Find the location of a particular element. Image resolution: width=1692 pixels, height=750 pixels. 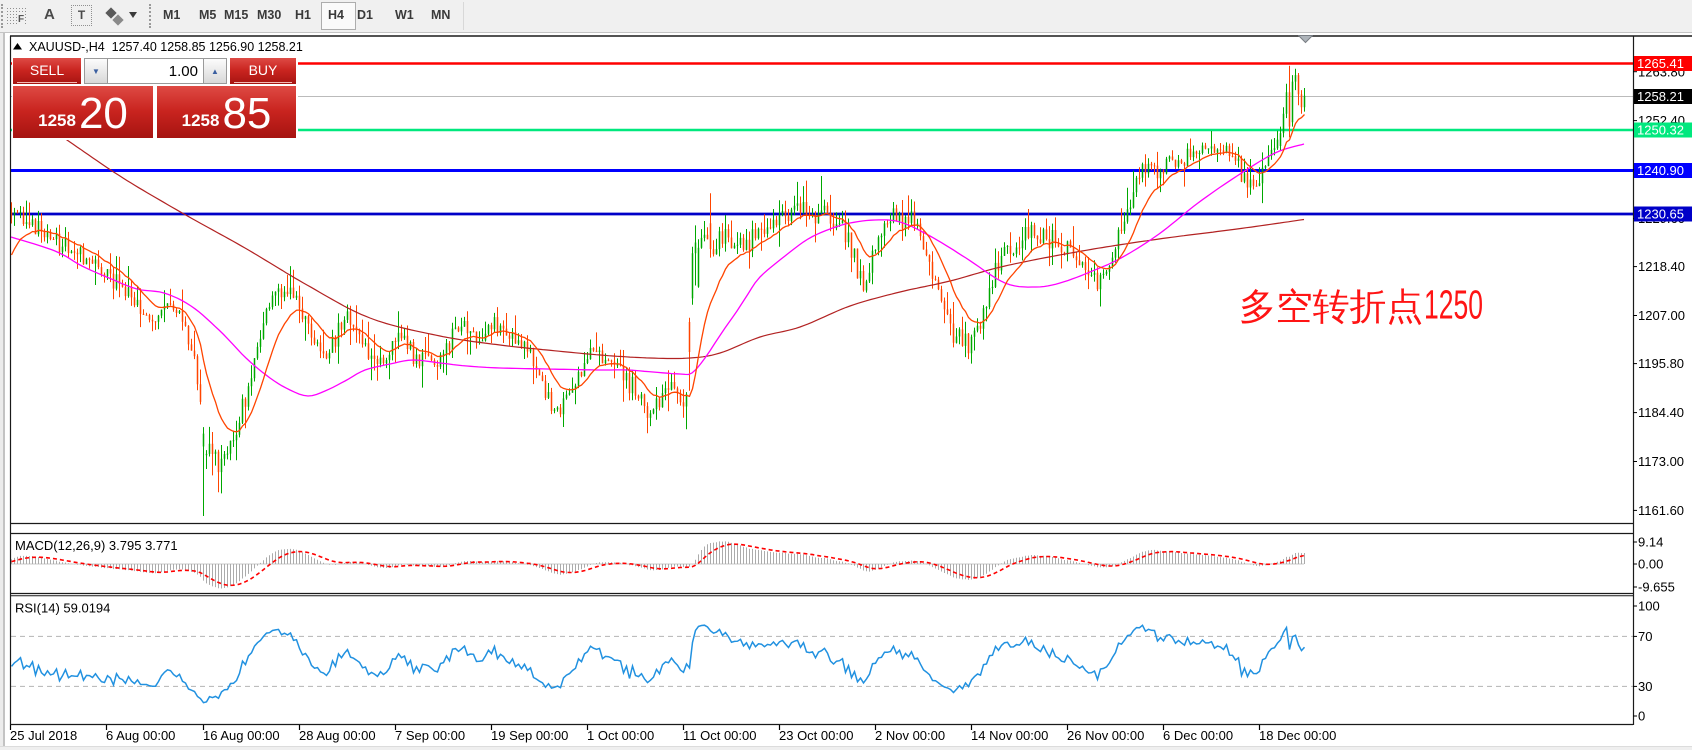

svg-text: 26 Nov 00:00 is located at coordinates (1105, 735).